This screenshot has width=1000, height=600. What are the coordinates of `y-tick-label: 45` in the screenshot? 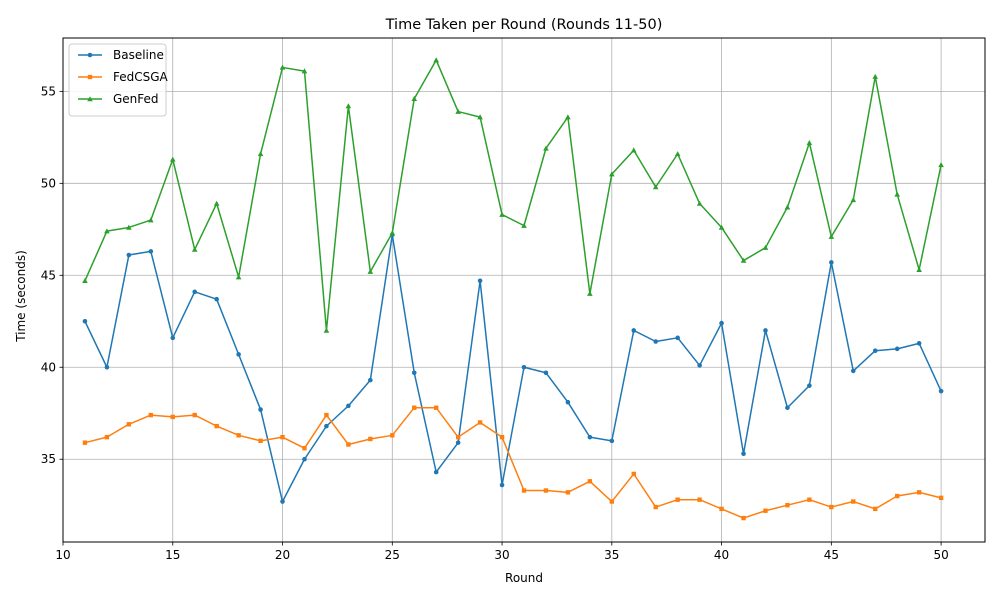 It's located at (48, 275).